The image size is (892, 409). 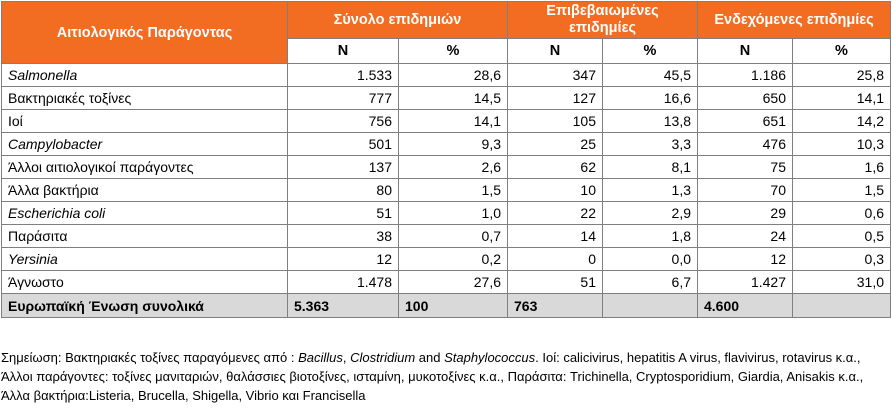 I want to click on percent-cell: 1,0, so click(x=453, y=213).